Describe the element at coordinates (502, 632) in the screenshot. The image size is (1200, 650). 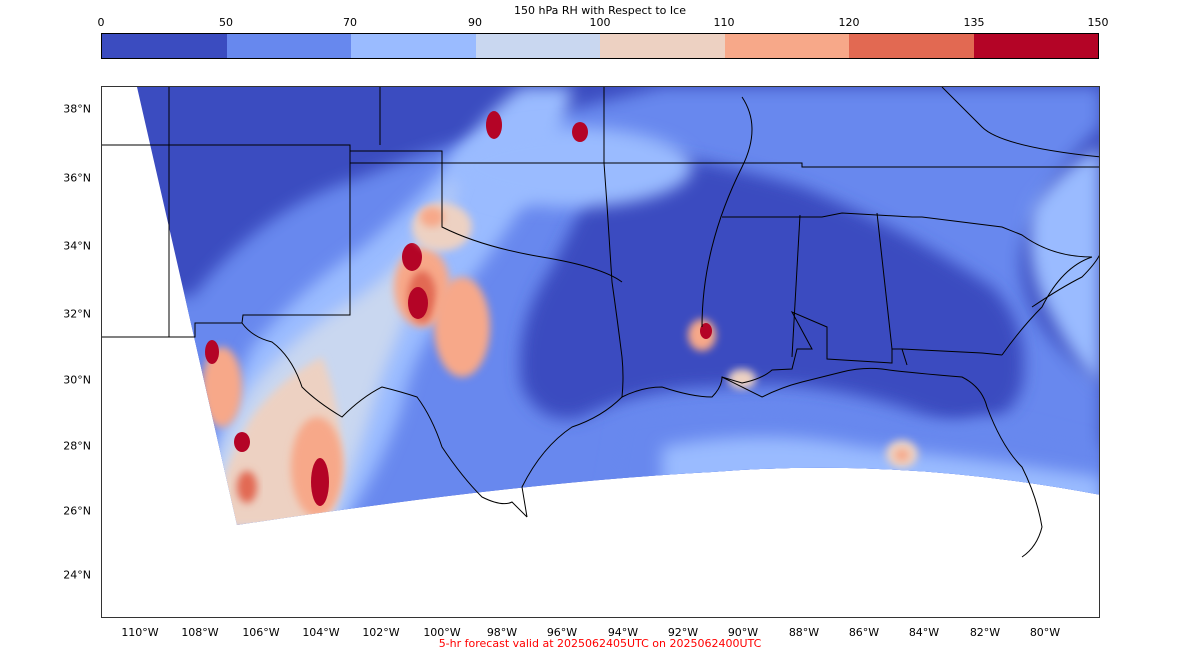
I see `lon-label: 98°W` at that location.